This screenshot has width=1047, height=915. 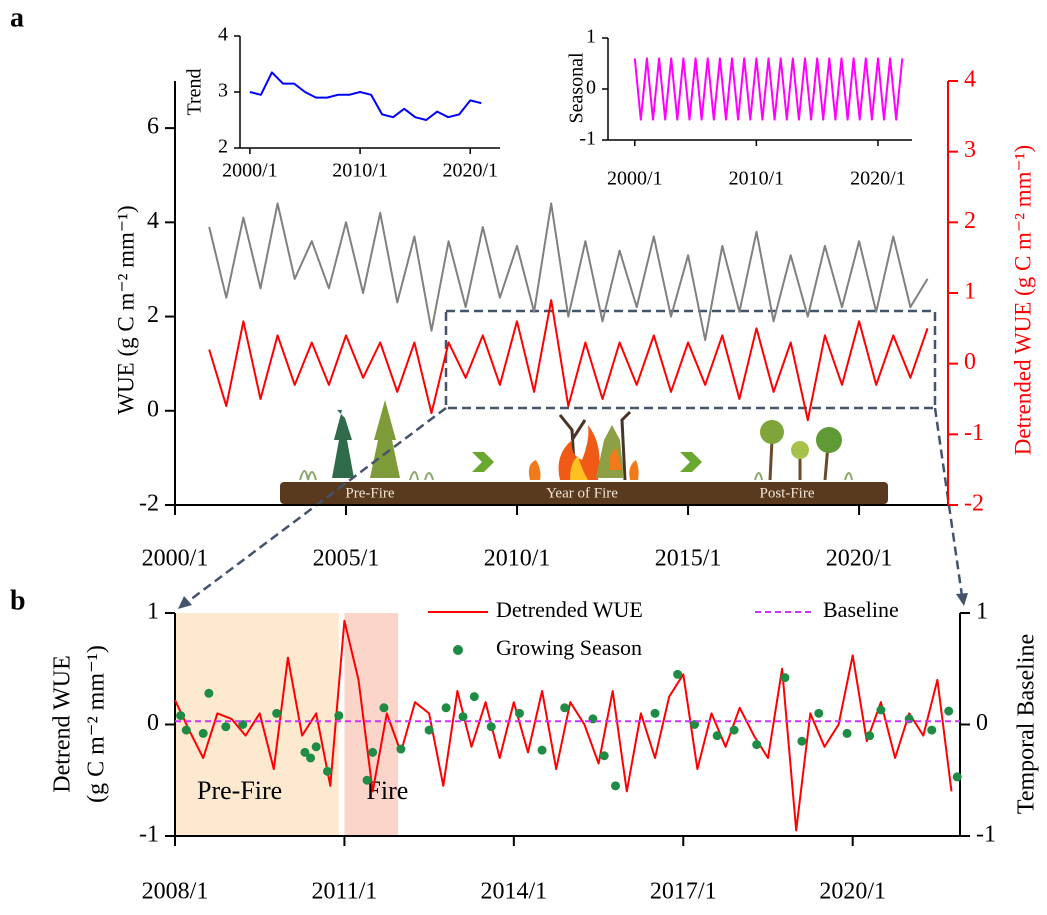 I want to click on grass, so click(x=366, y=475).